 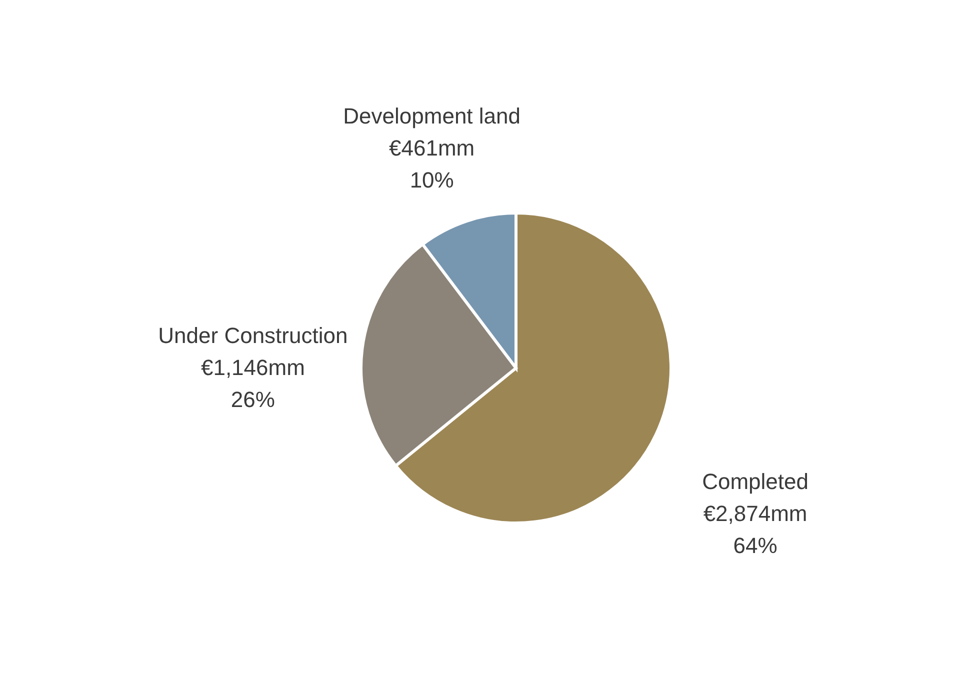 I want to click on slice-label: Completed, so click(x=755, y=481).